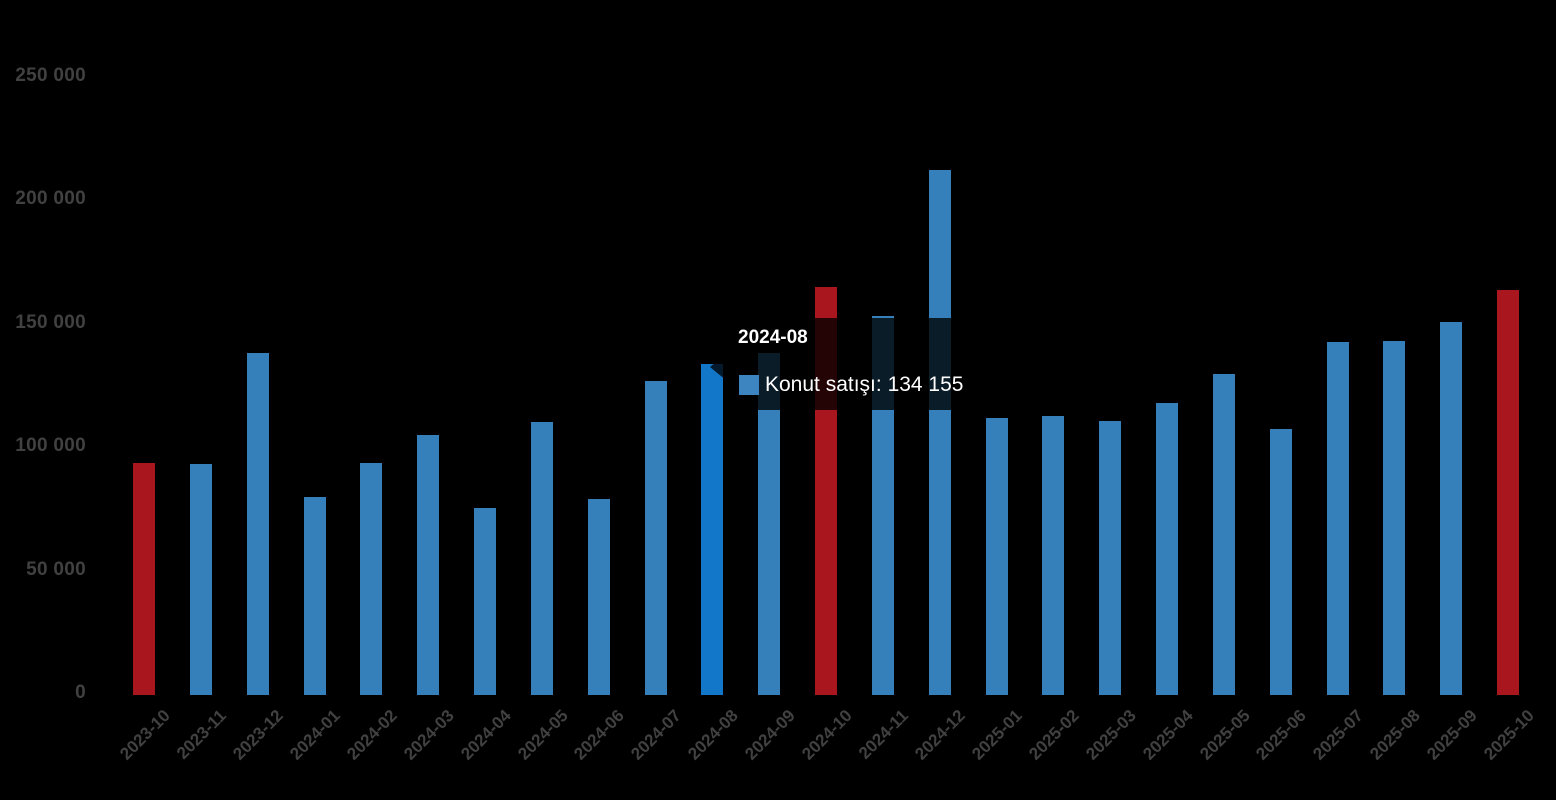 The image size is (1556, 800). Describe the element at coordinates (1054, 735) in the screenshot. I see `x-axis-label-2025-02: 2025-02` at that location.